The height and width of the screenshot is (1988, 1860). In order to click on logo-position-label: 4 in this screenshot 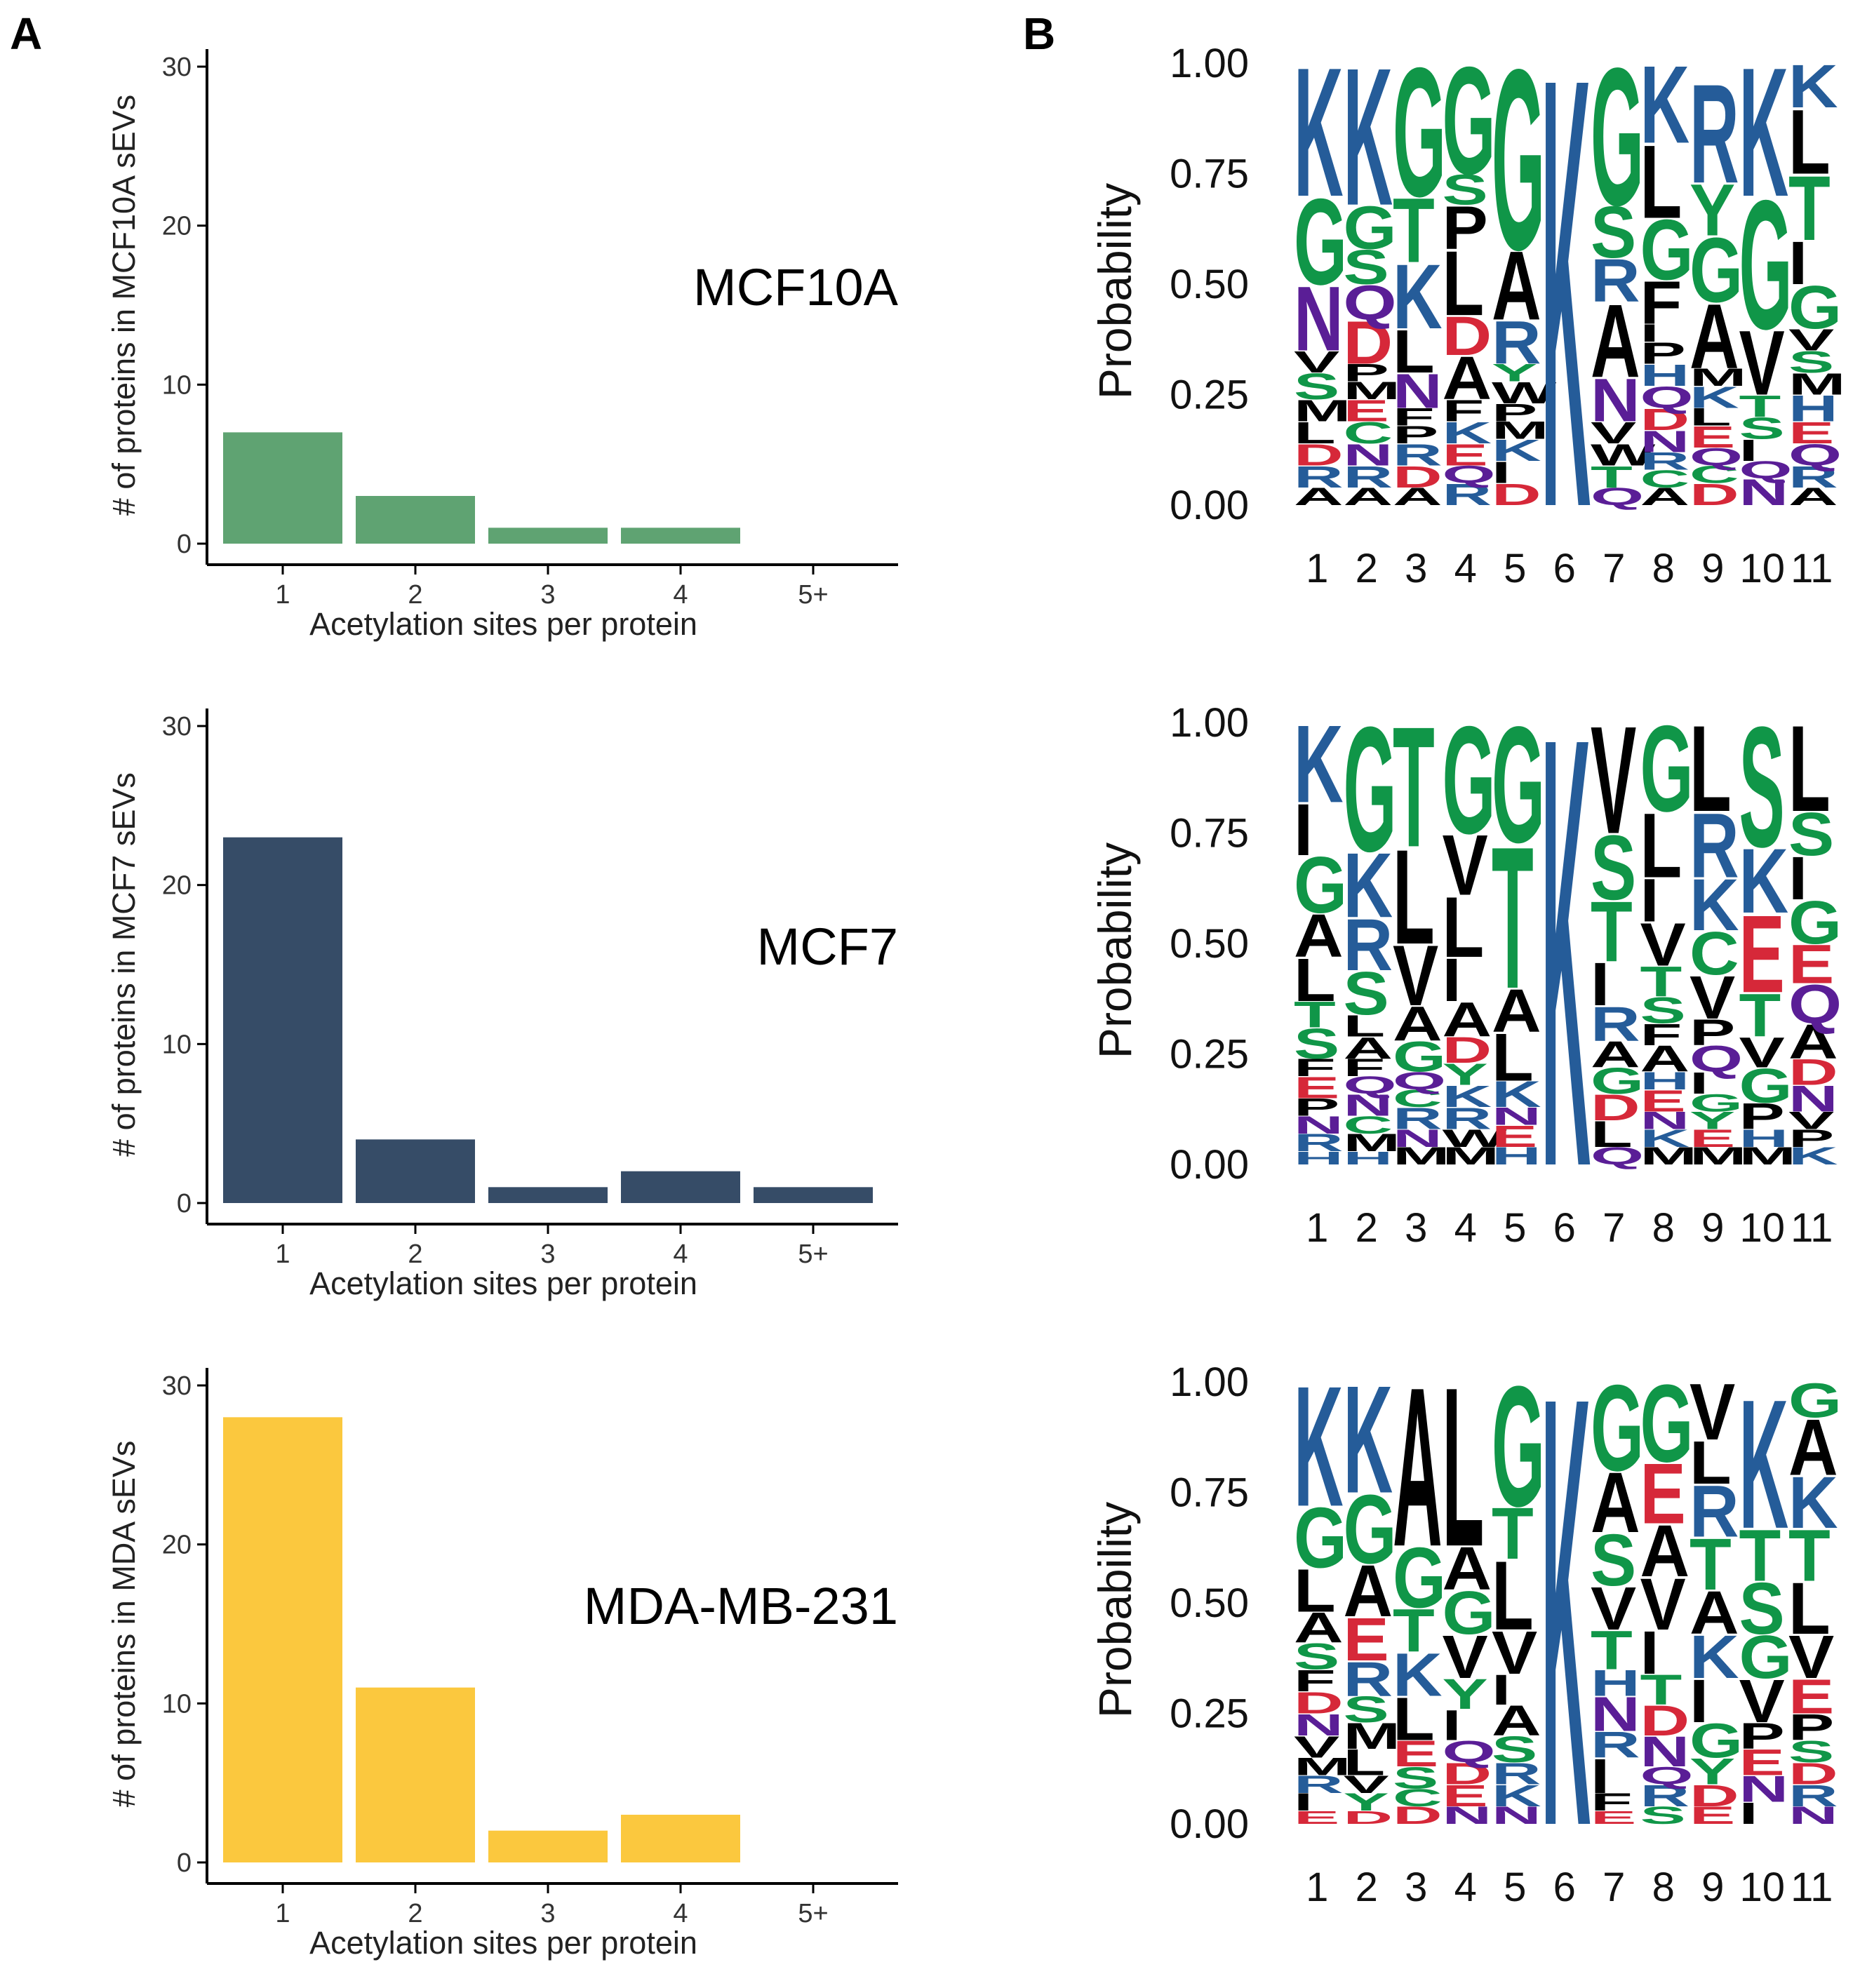, I will do `click(1465, 1887)`.